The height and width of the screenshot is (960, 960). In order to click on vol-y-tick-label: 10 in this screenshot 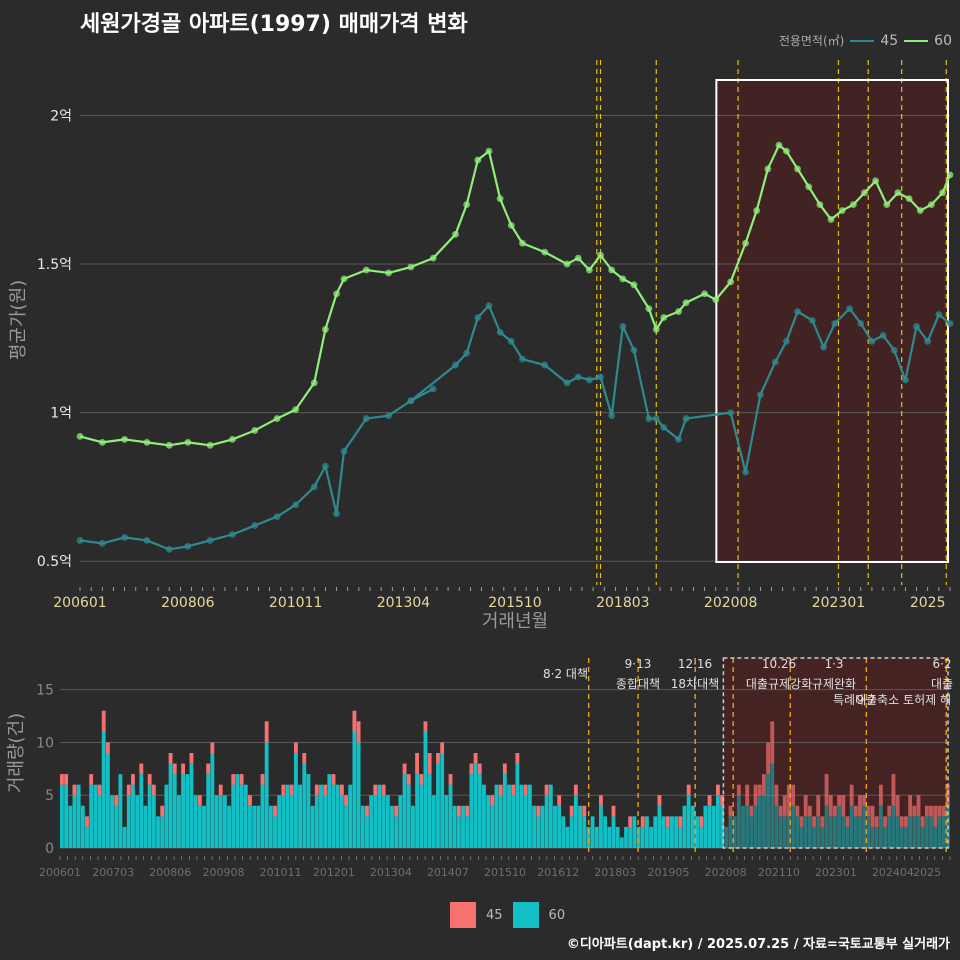, I will do `click(45, 743)`.